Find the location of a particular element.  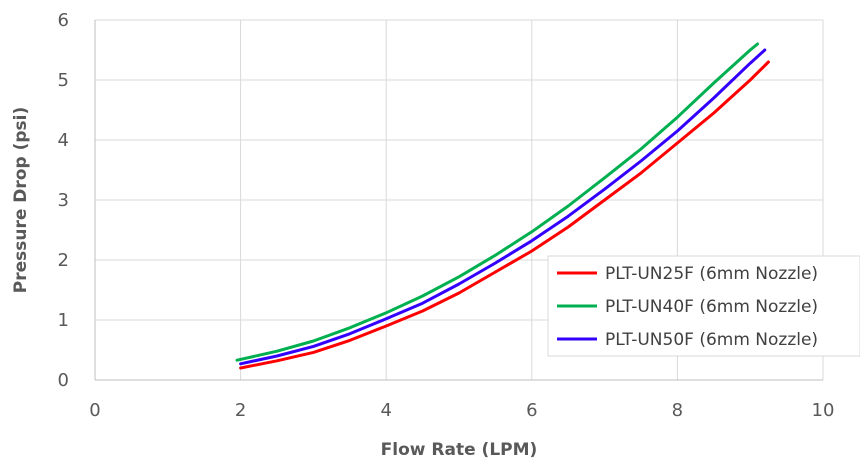

y-tick-label: 2 is located at coordinates (63, 260).